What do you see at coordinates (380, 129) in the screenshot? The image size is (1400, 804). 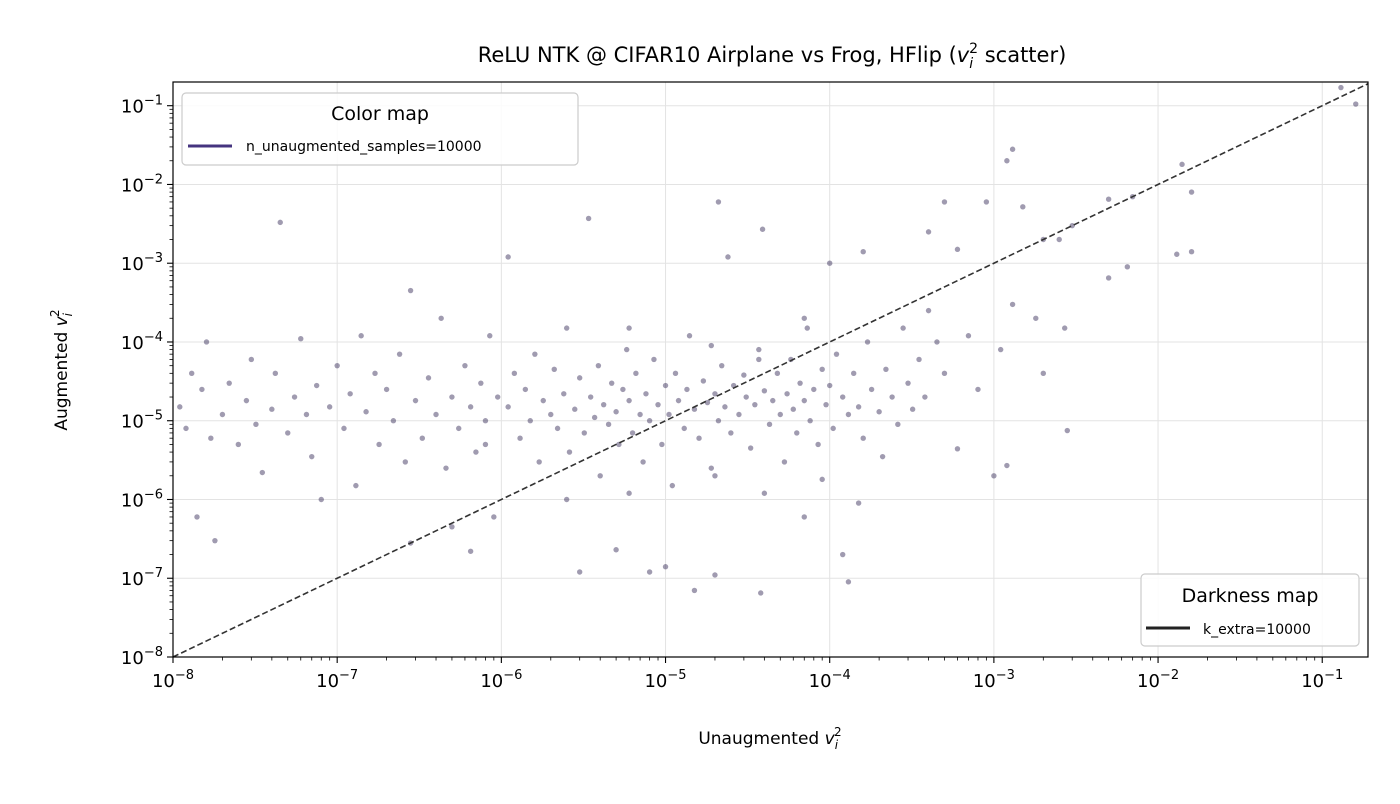 I see `legend-color-map: Color map n_unaugmented_samples=10000` at bounding box center [380, 129].